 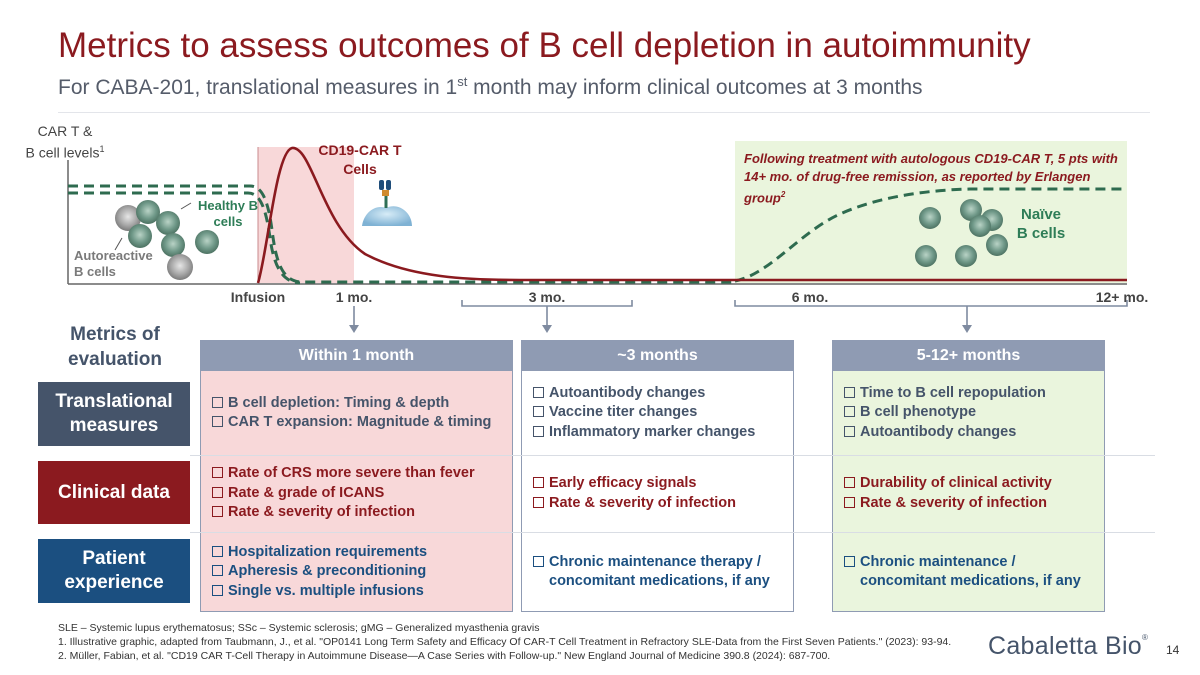 What do you see at coordinates (660, 329) in the screenshot?
I see `timeline-arrowheads` at bounding box center [660, 329].